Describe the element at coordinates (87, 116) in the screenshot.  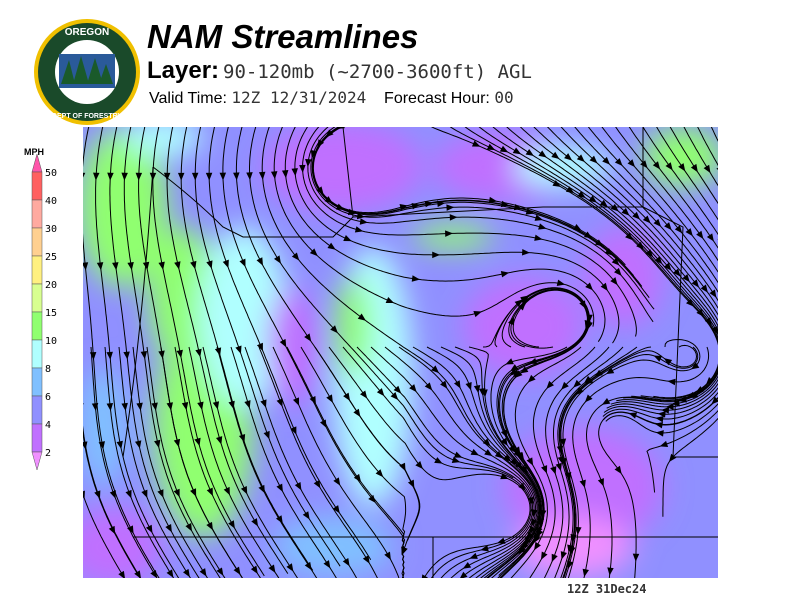
I see `svg-text: DEPT OF FORESTRY` at that location.